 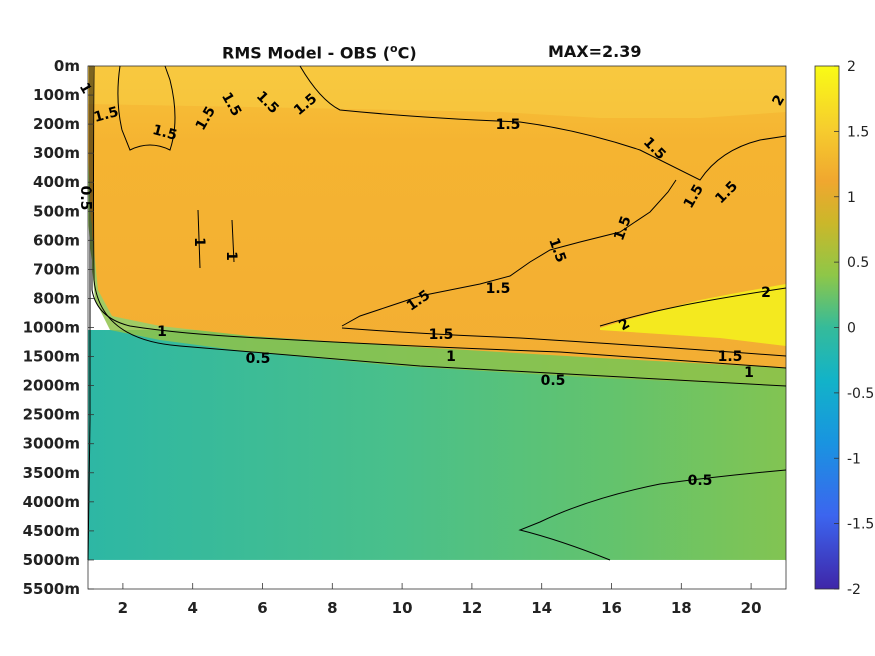 I want to click on no-data-region, so click(x=437, y=574).